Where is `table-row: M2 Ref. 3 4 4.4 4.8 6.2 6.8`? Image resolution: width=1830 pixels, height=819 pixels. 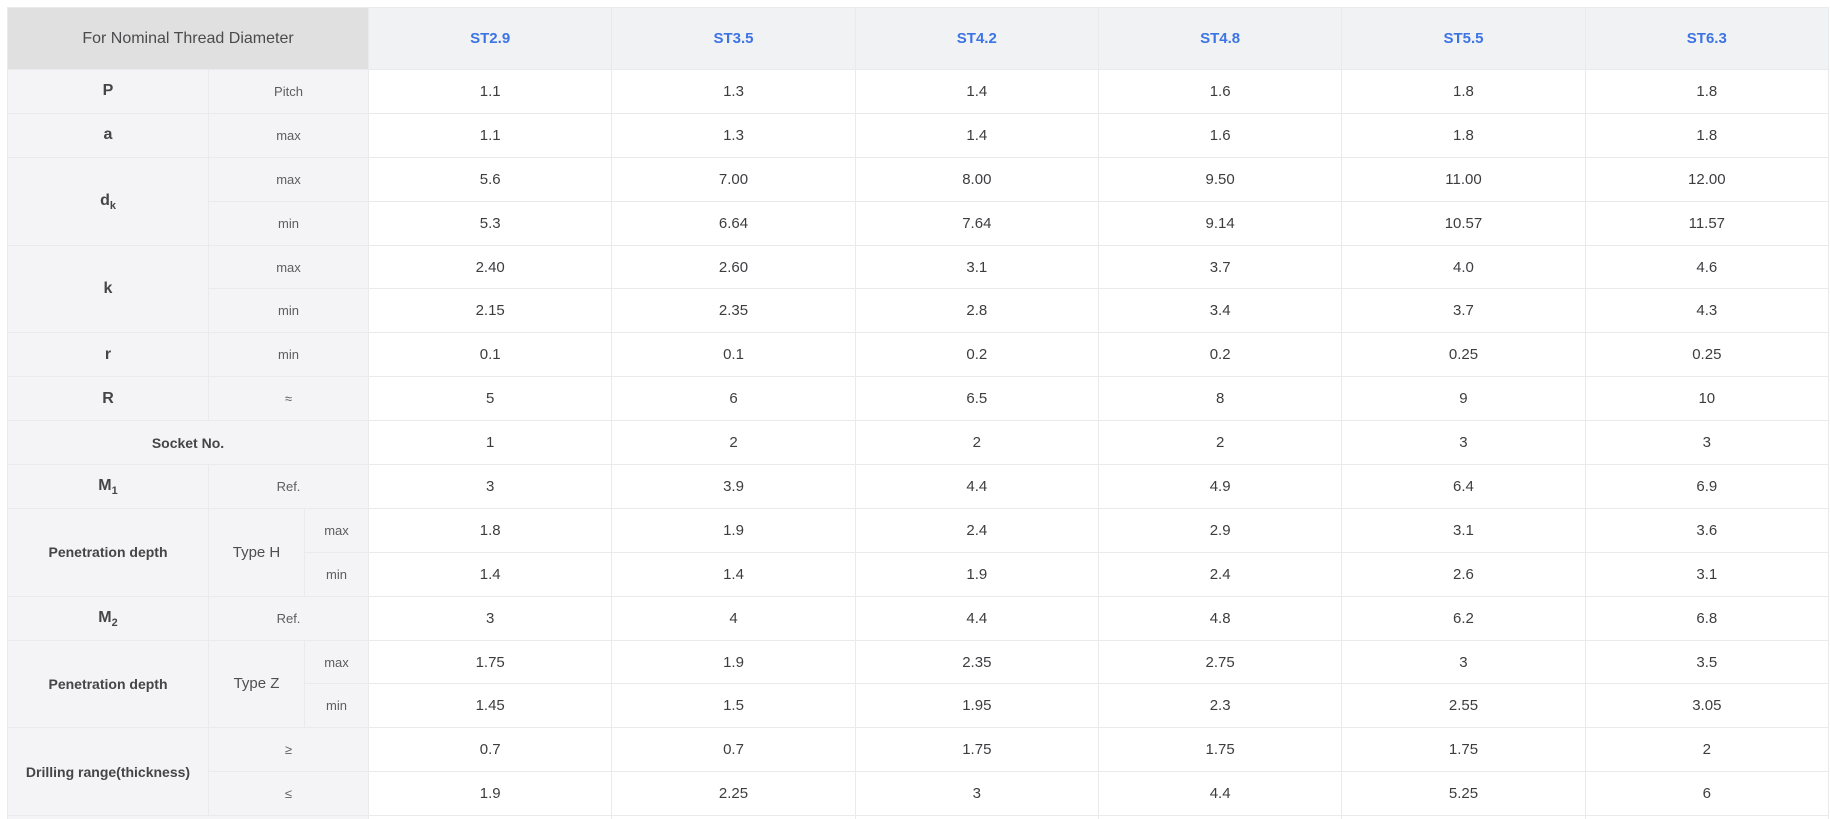 table-row: M2 Ref. 3 4 4.4 4.8 6.2 6.8 is located at coordinates (918, 618).